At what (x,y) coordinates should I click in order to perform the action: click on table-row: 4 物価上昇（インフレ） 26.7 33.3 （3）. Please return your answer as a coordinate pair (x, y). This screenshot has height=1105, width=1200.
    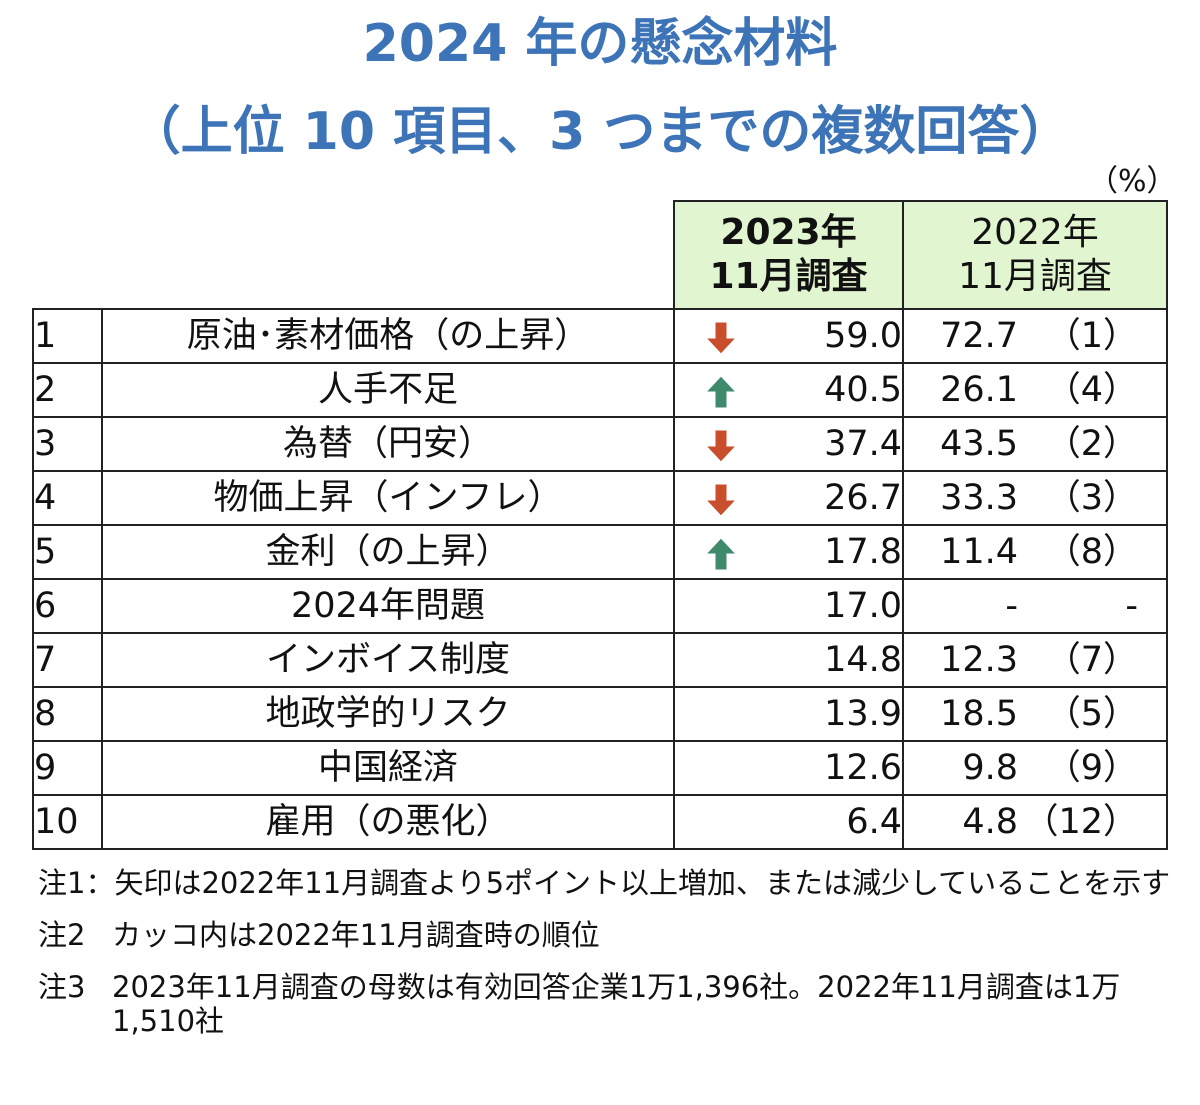
    Looking at the image, I should click on (600, 498).